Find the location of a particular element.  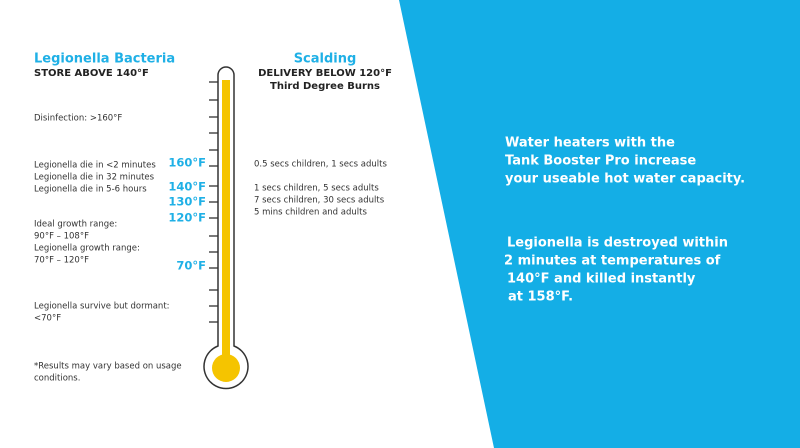

left-title: Legionella Bacteria is located at coordinates (104, 59).